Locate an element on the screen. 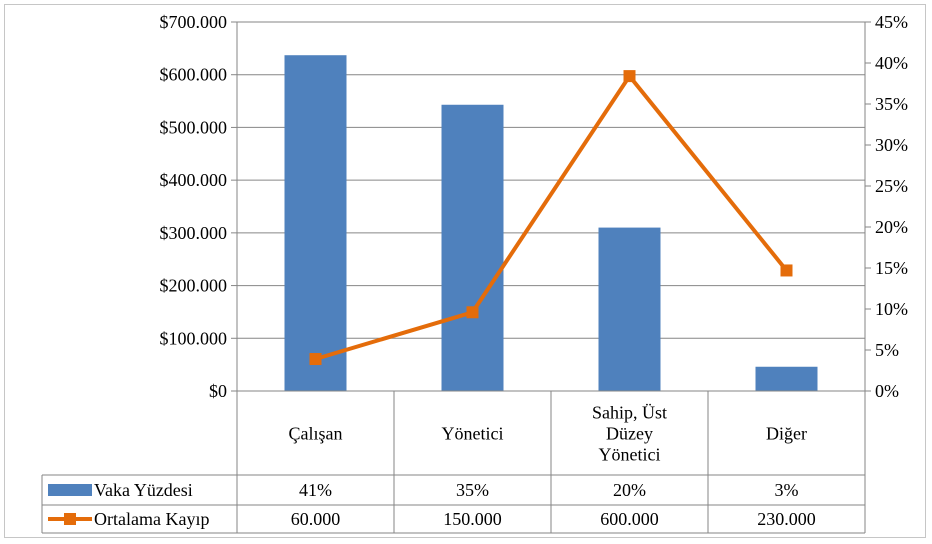 The image size is (932, 544). table-cell: 20% is located at coordinates (629, 490).